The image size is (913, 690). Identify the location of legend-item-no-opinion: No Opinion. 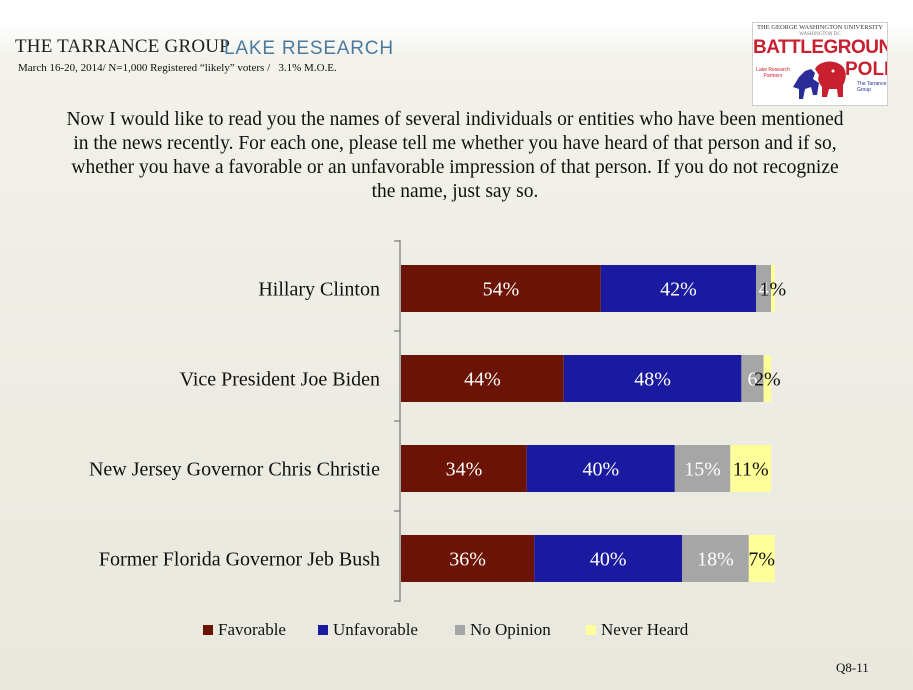
(503, 630).